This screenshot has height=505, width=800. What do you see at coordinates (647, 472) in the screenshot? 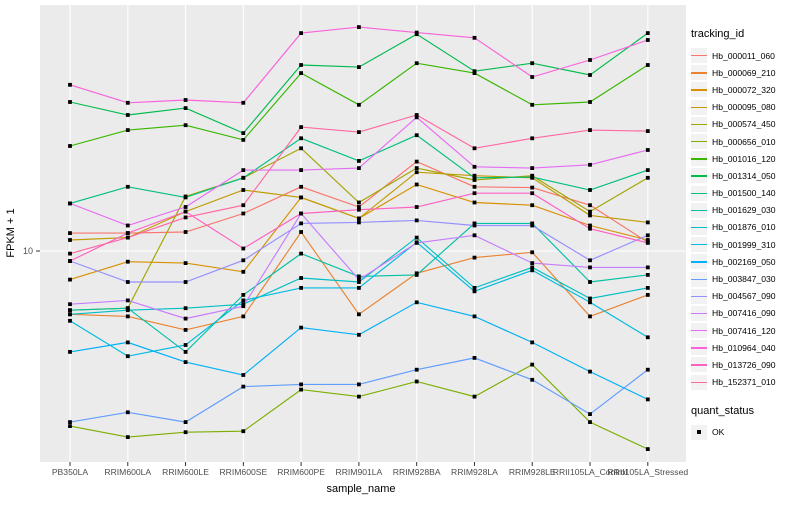
I see `x-tick-label: RRII105LA_Stressed` at bounding box center [647, 472].